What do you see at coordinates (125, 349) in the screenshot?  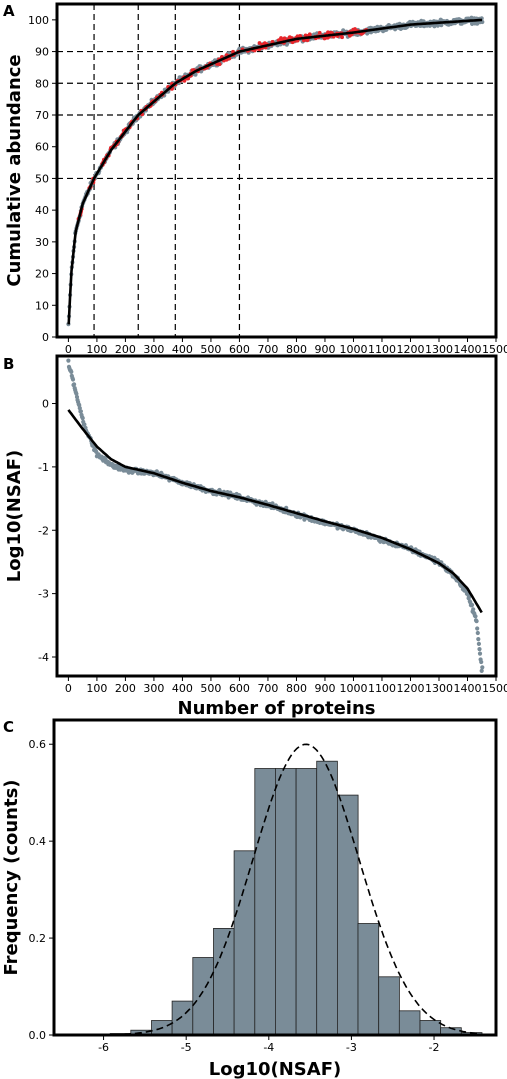 I see `panel-a-x-tick-label: 200` at bounding box center [125, 349].